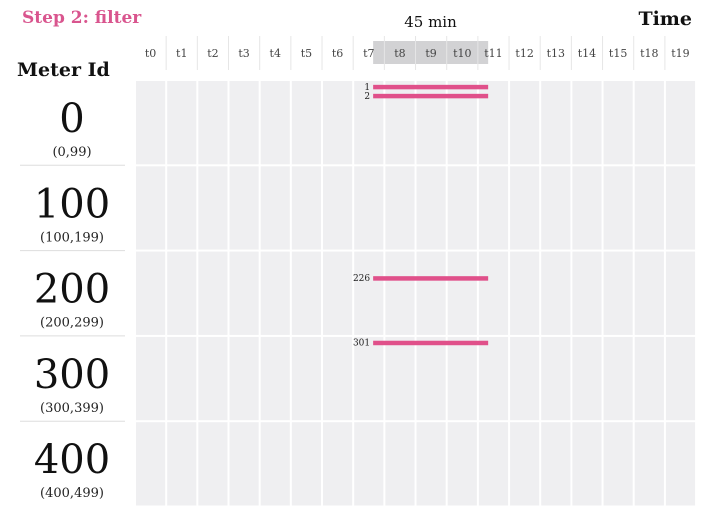 This screenshot has height=515, width=711. Describe the element at coordinates (399, 53) in the screenshot. I see `time-label-t8: t8` at that location.